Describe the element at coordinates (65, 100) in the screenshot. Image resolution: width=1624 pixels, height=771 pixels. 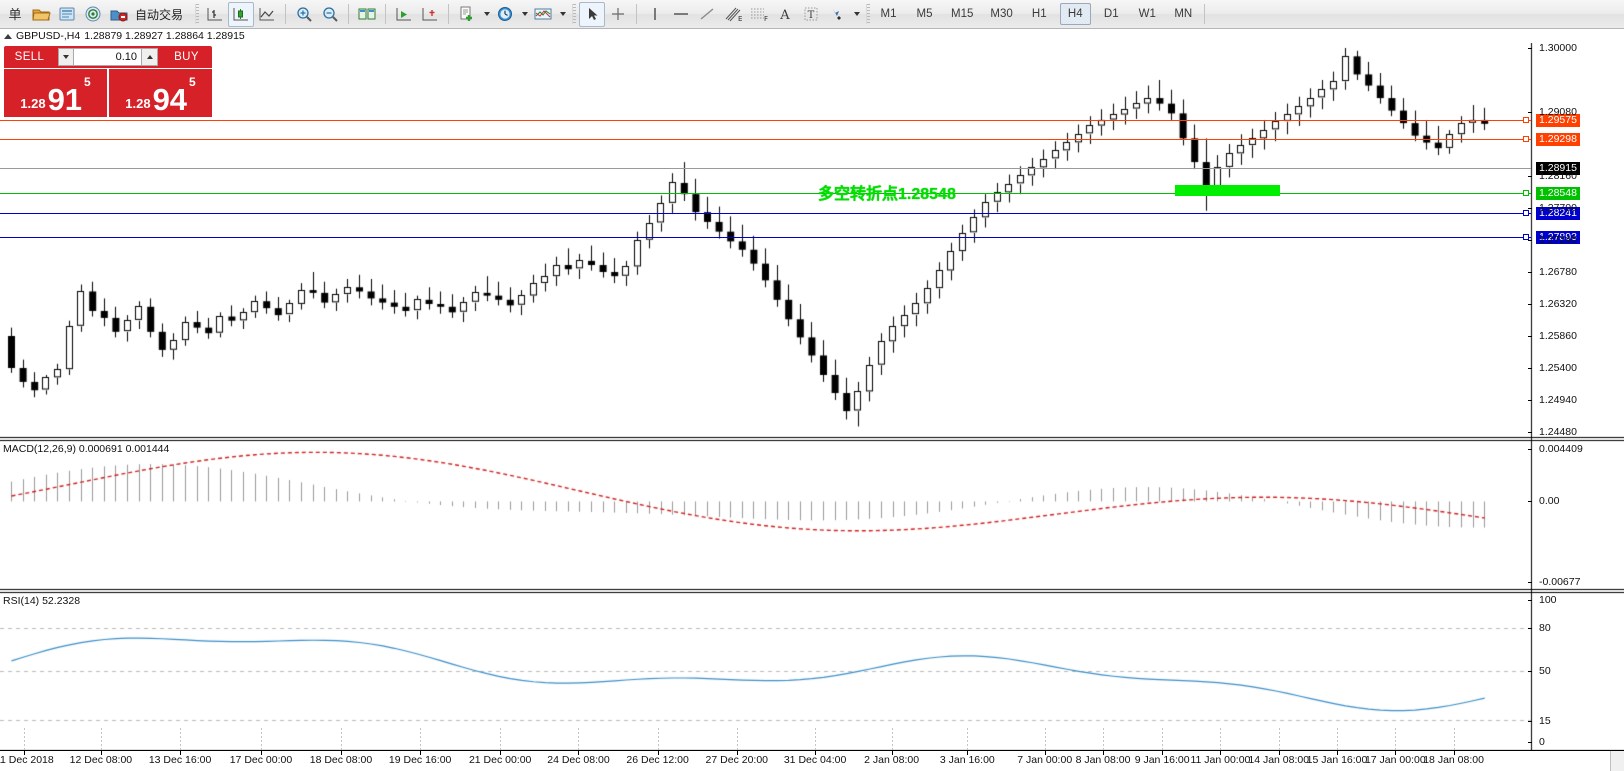
I see `sell-price-main: 91` at that location.